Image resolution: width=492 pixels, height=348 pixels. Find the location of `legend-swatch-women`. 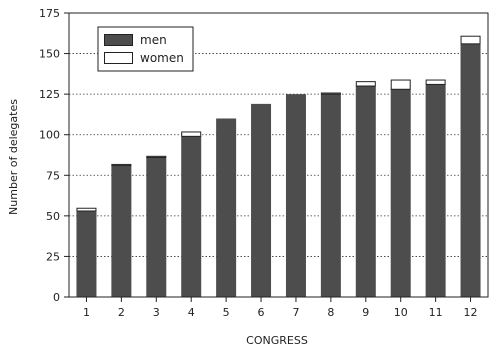

legend-swatch-women is located at coordinates (118, 58).